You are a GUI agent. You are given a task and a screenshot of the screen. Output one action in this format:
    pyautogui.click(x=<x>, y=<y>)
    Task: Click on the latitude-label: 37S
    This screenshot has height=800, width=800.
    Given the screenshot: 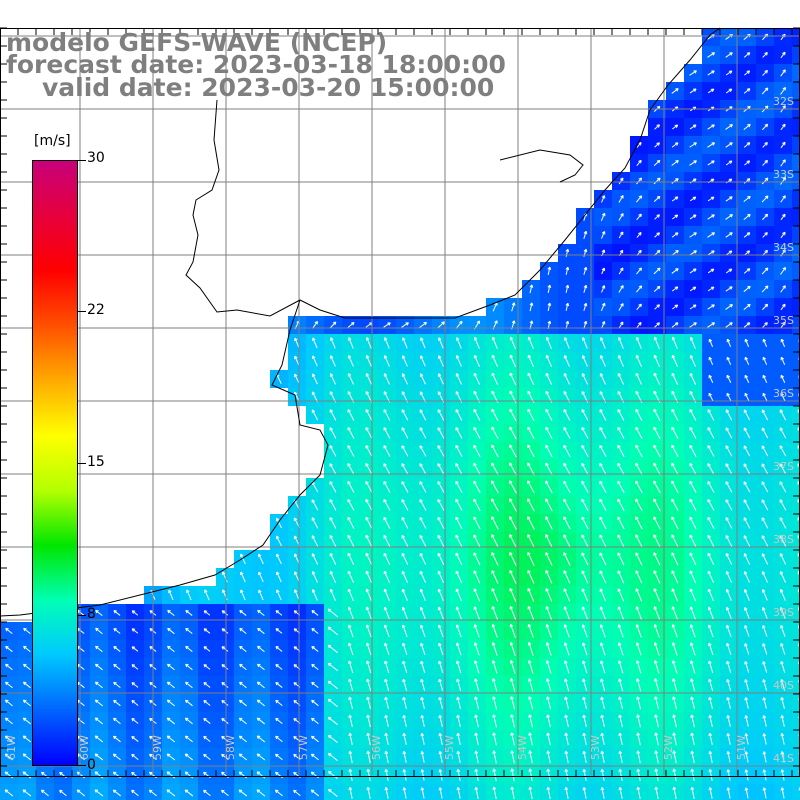 What is the action you would take?
    pyautogui.click(x=783, y=466)
    